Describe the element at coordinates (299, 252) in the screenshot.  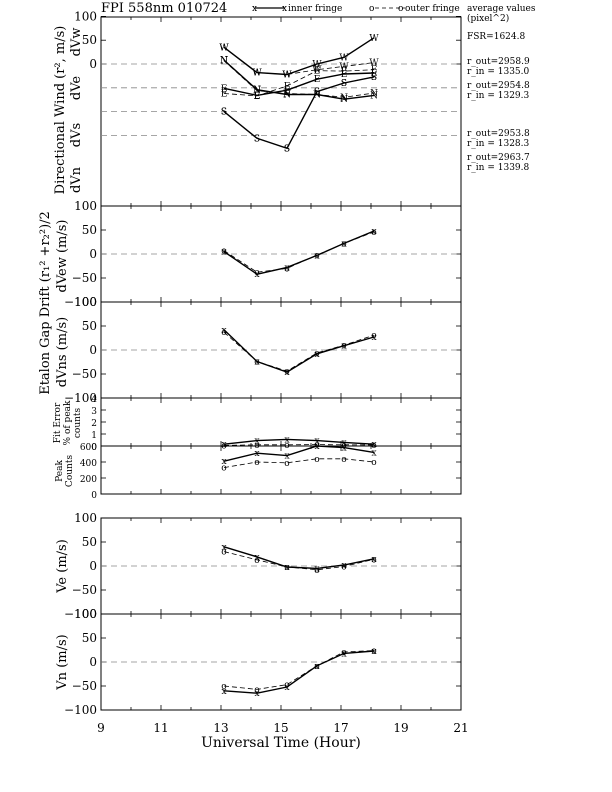
I see `panel2-outer-line` at that location.